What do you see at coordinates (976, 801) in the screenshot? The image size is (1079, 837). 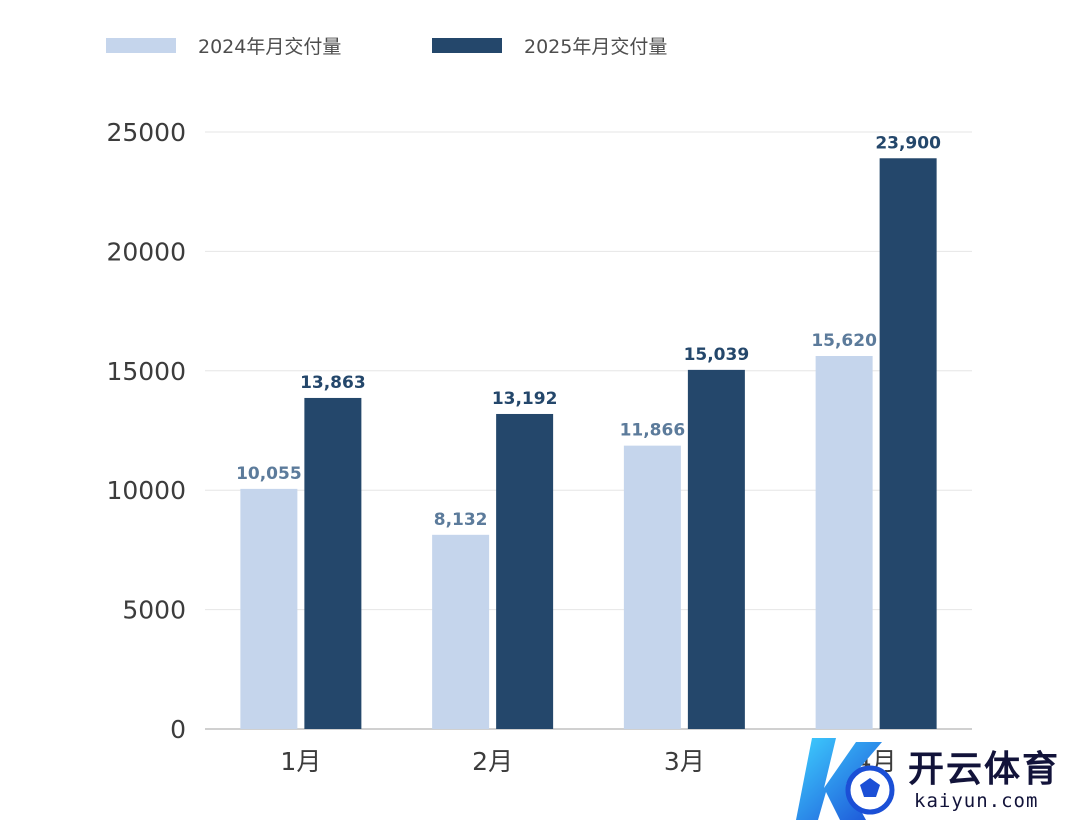 I see `watermark-subtitle: kaiyun.com` at bounding box center [976, 801].